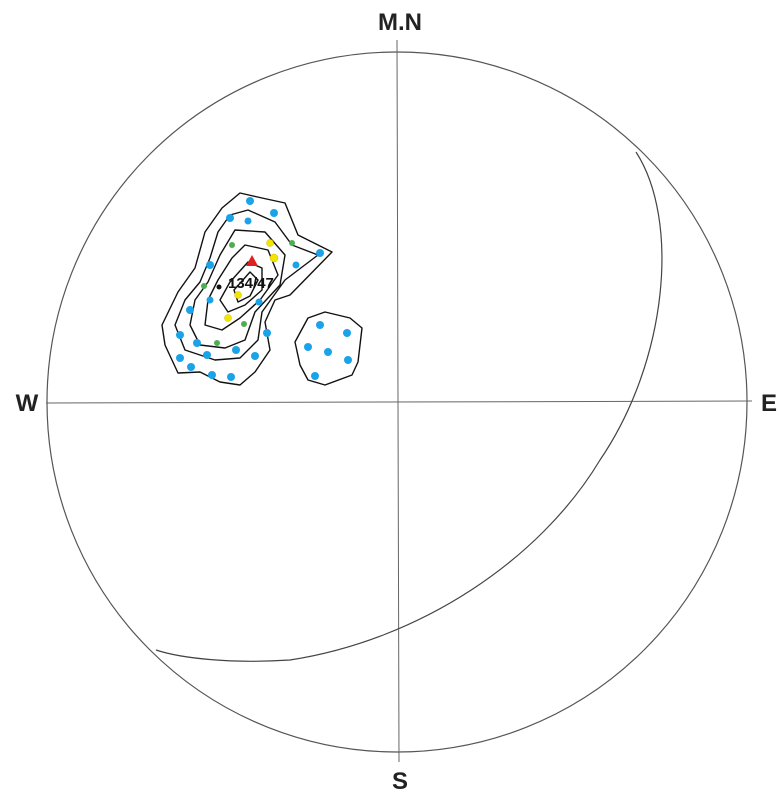 This screenshot has height=796, width=779. Describe the element at coordinates (400, 781) in the screenshot. I see `south-label: S` at that location.